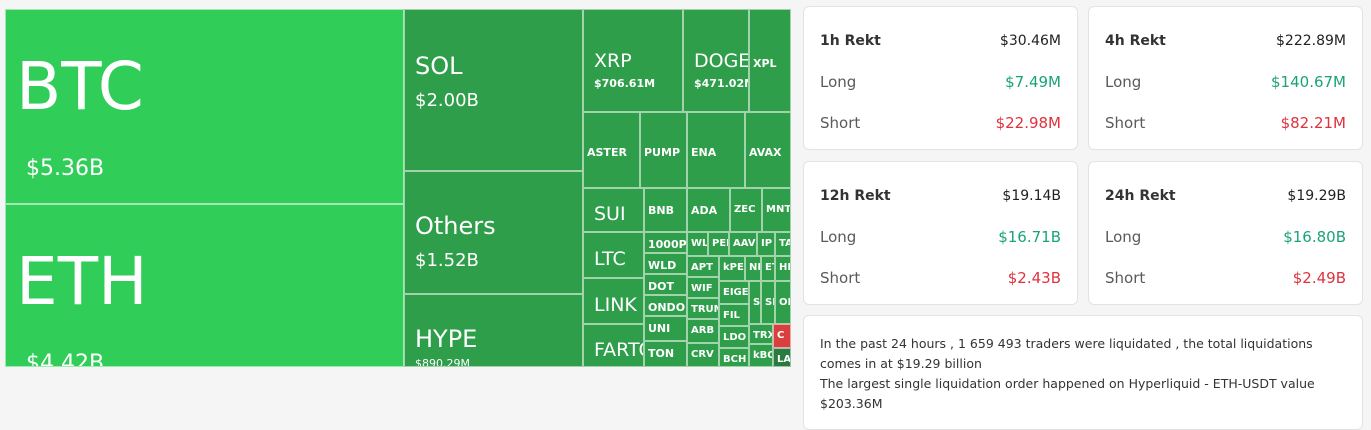 This screenshot has width=1371, height=430. Describe the element at coordinates (761, 355) in the screenshot. I see `treemap-tile-kbonk: kBONK` at that location.